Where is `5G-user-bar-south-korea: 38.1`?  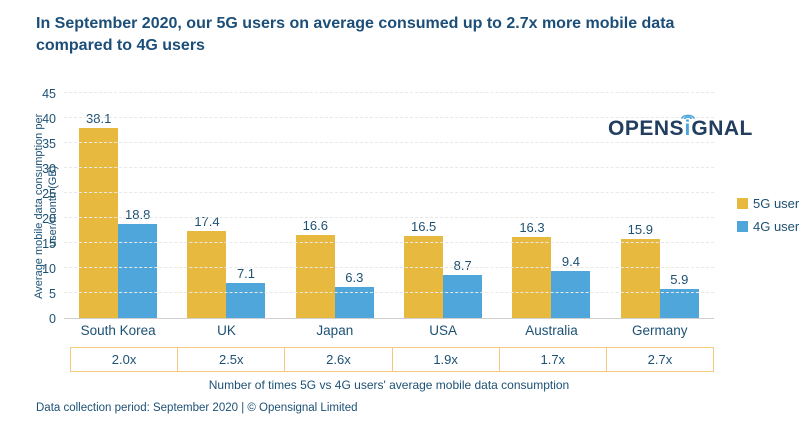
5G-user-bar-south-korea: 38.1 is located at coordinates (99, 214).